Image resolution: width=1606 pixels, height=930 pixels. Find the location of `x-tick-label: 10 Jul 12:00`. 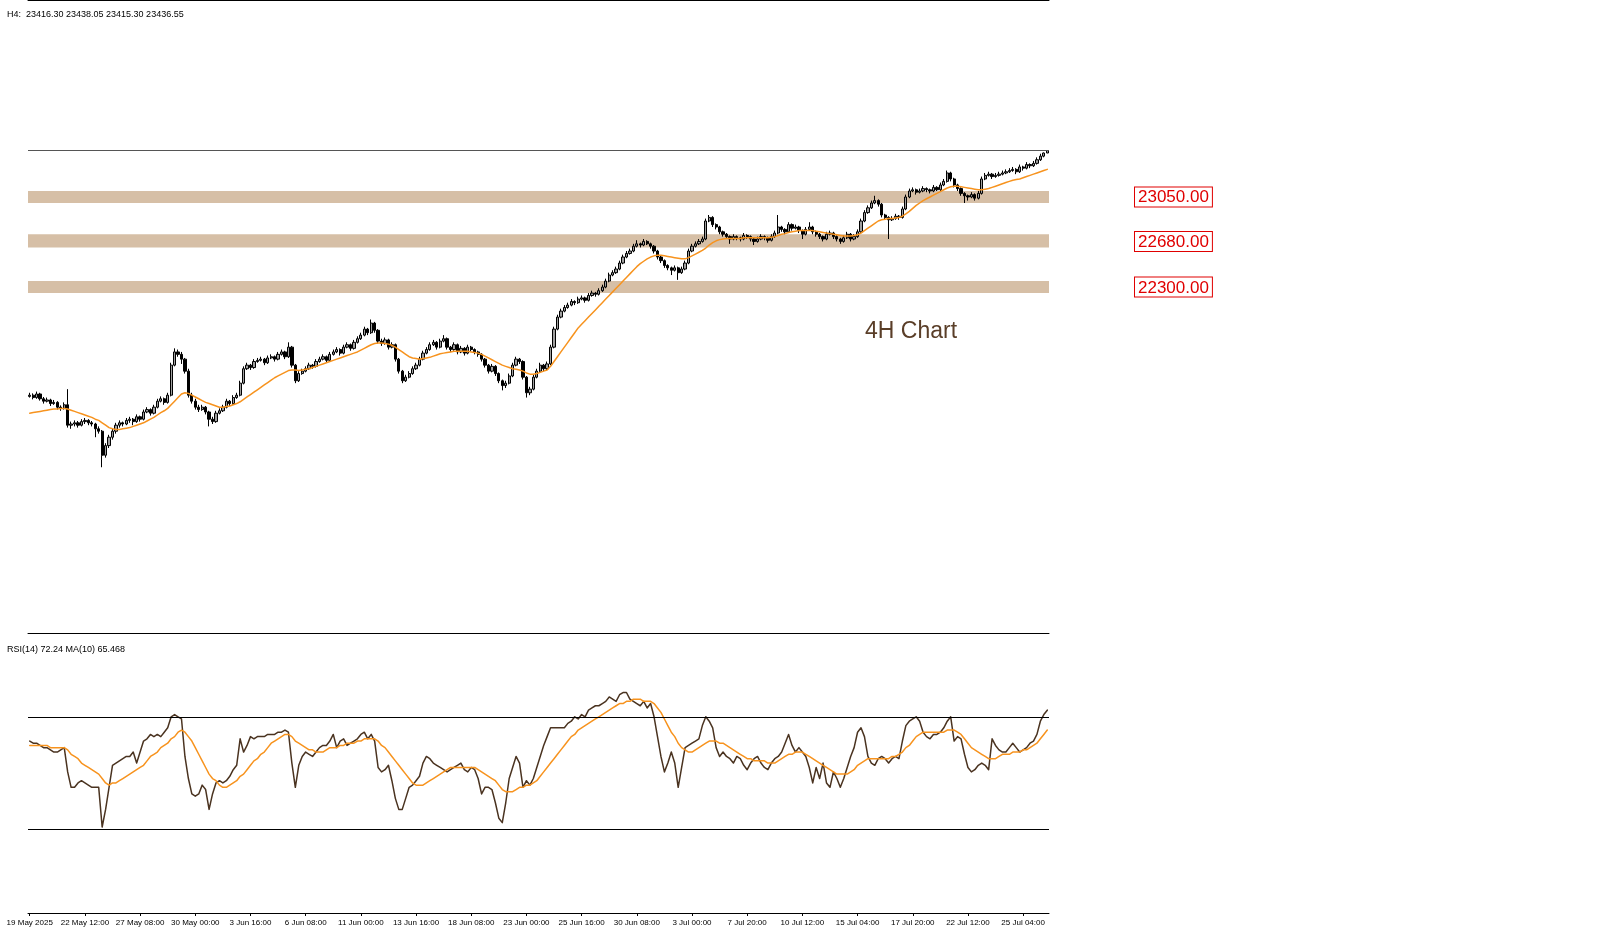

x-tick-label: 10 Jul 12:00 is located at coordinates (802, 922).